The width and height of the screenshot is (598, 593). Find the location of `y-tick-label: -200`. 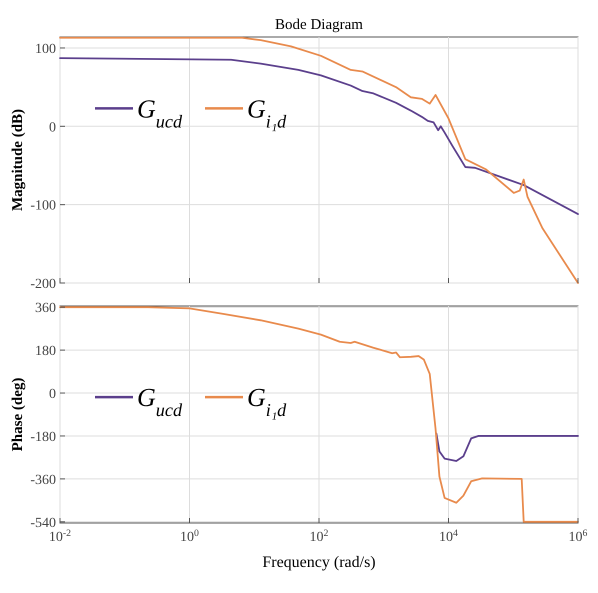

y-tick-label: -200 is located at coordinates (43, 284).